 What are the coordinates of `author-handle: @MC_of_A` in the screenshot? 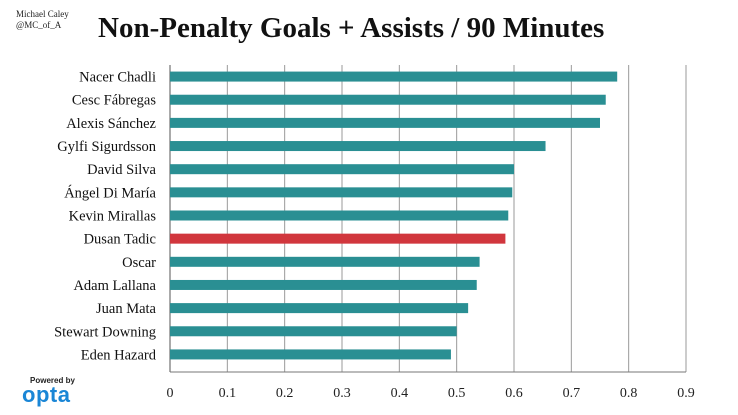 It's located at (39, 25).